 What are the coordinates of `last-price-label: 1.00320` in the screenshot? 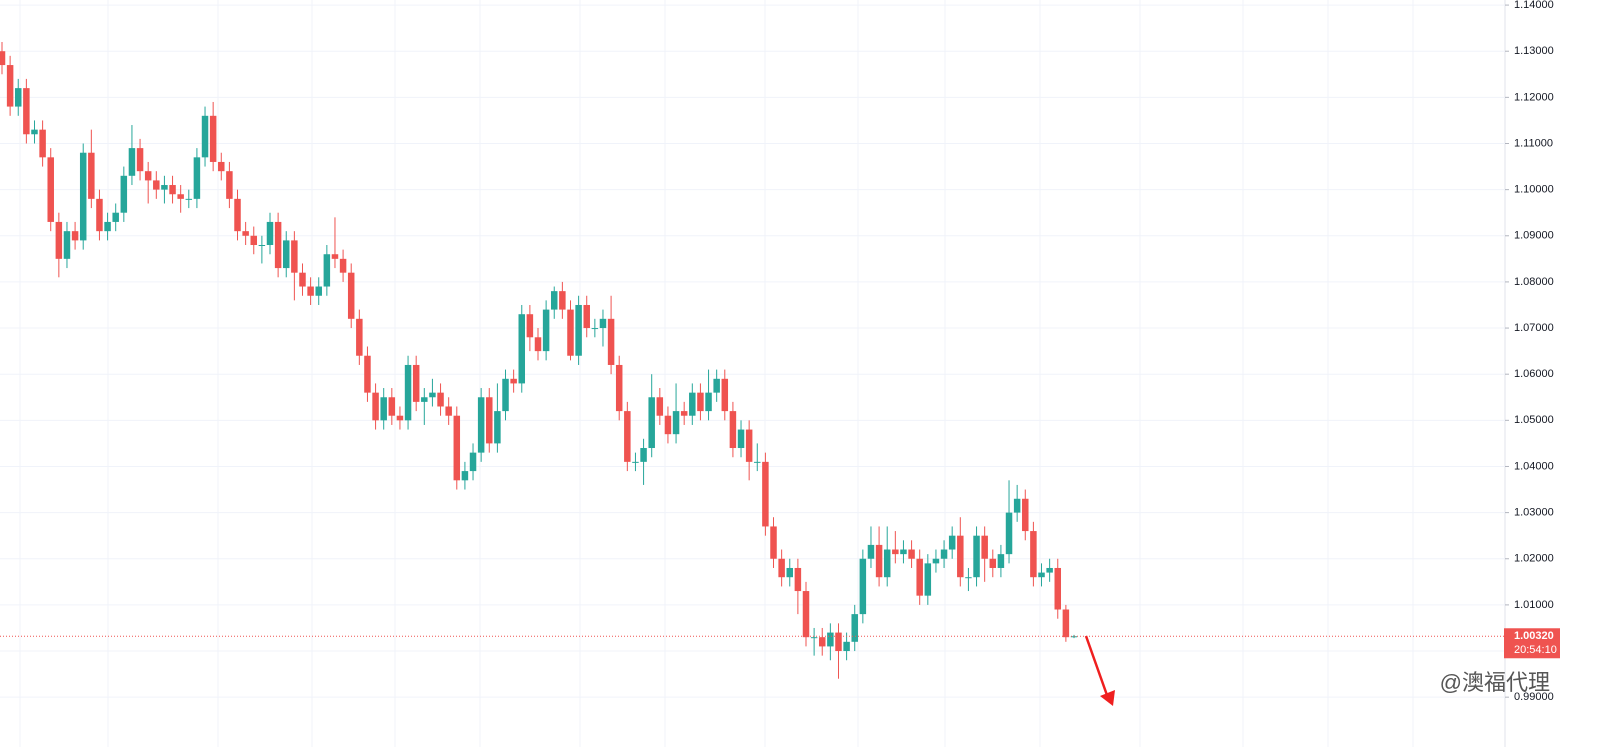 It's located at (1534, 636).